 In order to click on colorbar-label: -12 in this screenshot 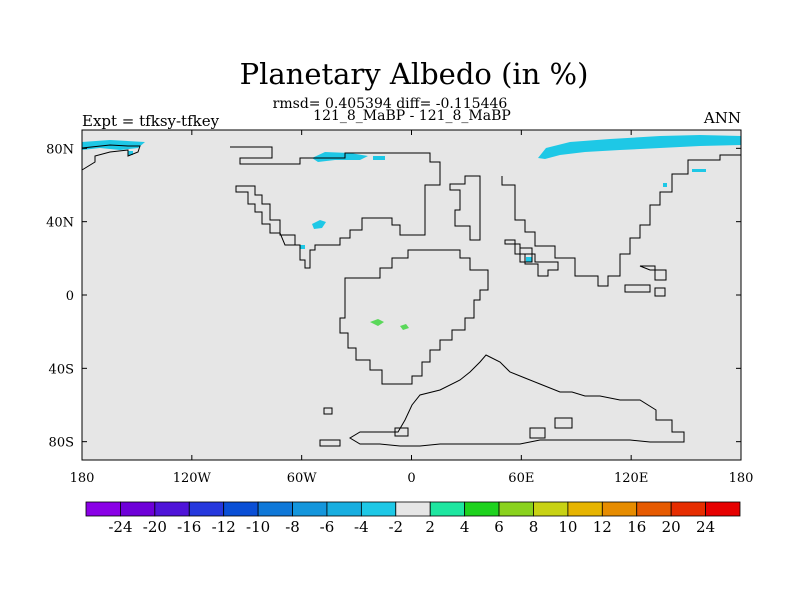, I will do `click(224, 527)`.